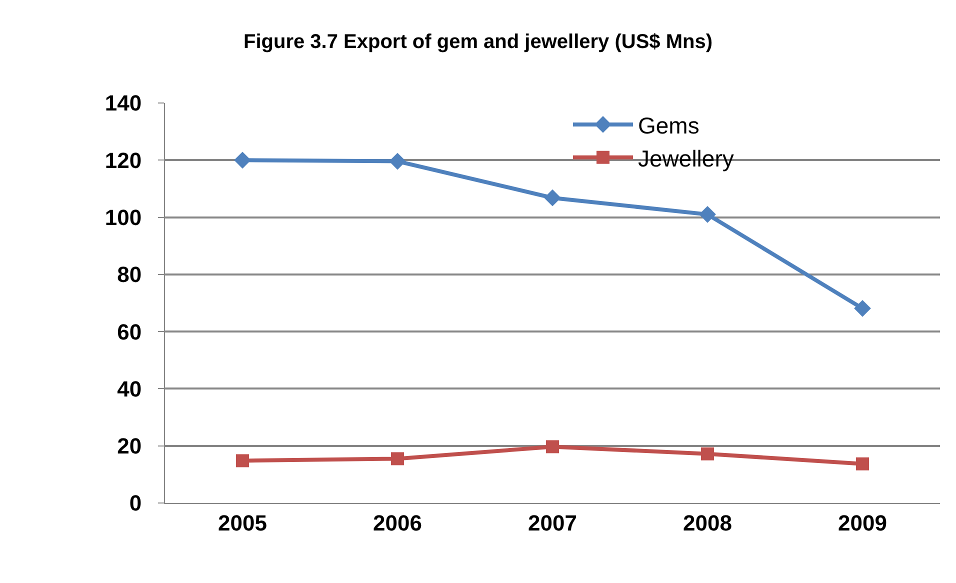 The height and width of the screenshot is (583, 956). What do you see at coordinates (862, 523) in the screenshot?
I see `x-tick-label: 2009` at bounding box center [862, 523].